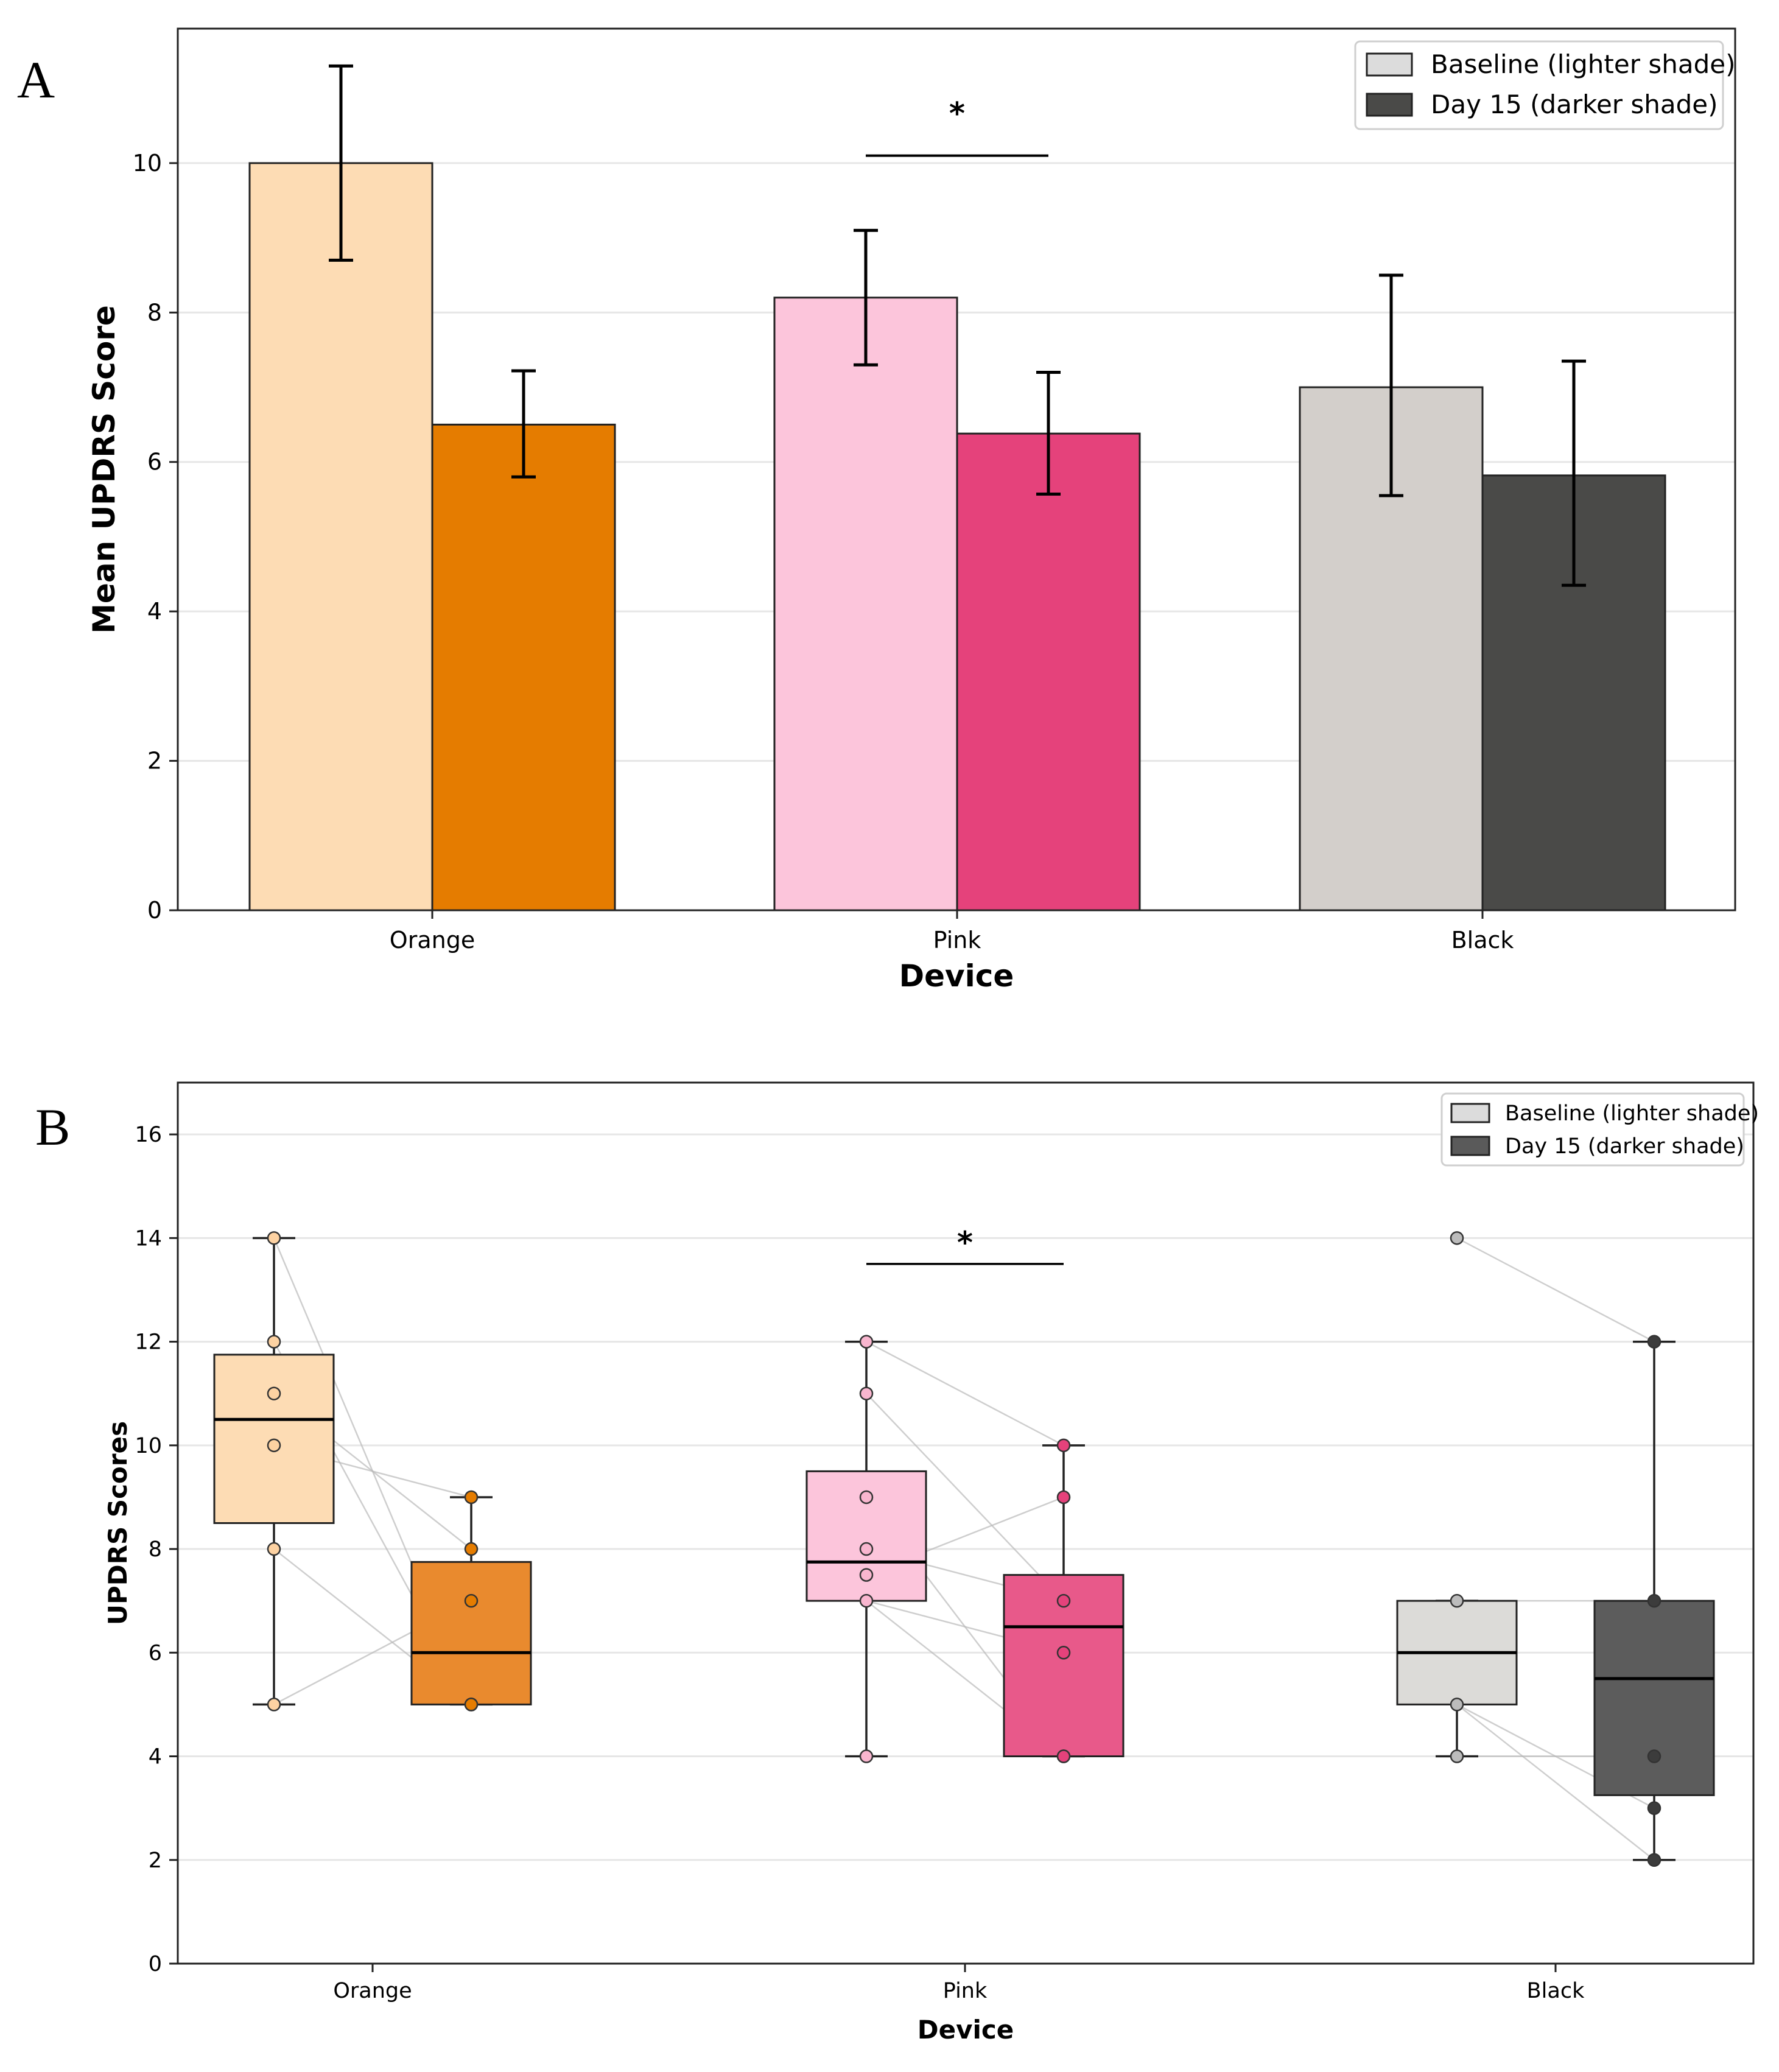 The image size is (1779, 2072). I want to click on panel-b-legend-label: Baseline (lighter shade), so click(1632, 1114).